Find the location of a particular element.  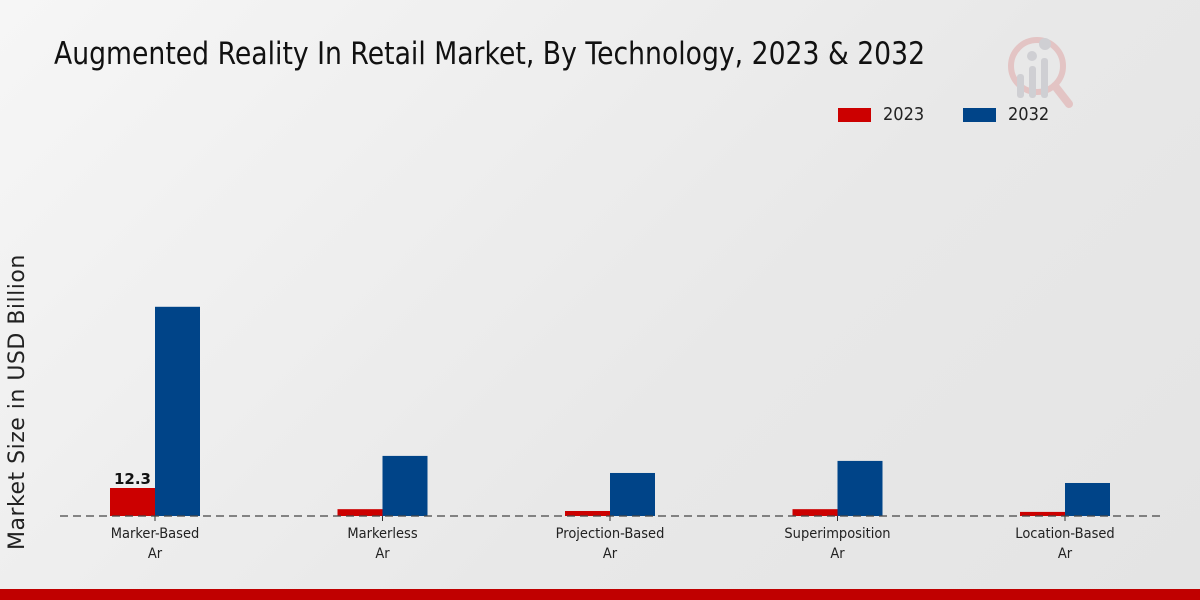

legend-swatch-2032 is located at coordinates (979, 114).